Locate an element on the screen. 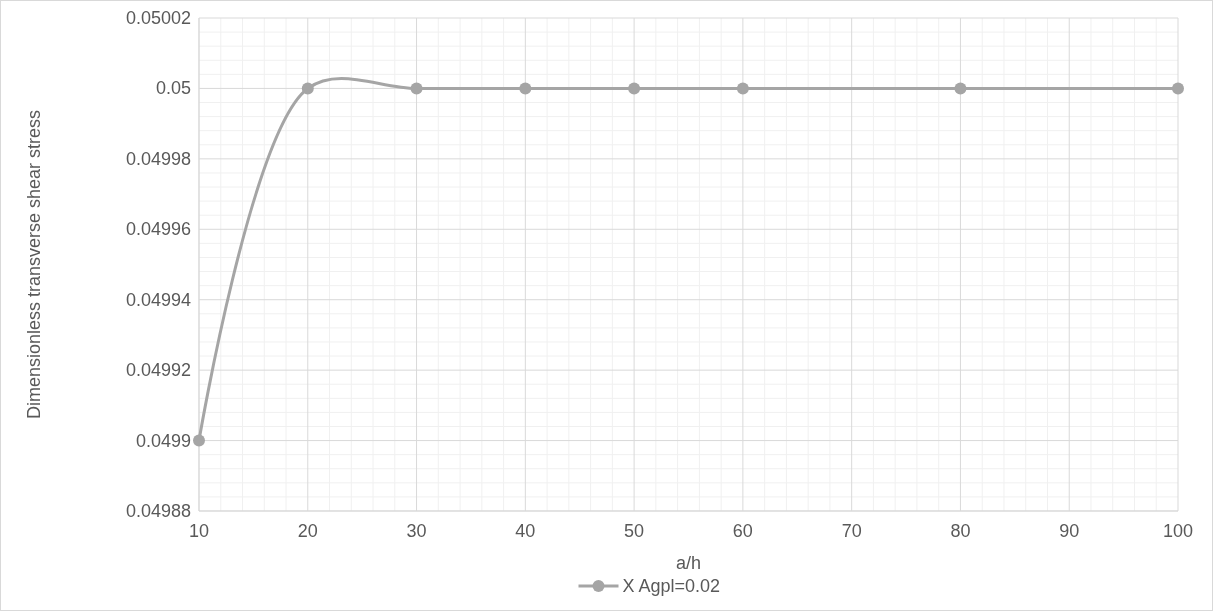 Image resolution: width=1213 pixels, height=611 pixels. y-tick-label: 0.04998 is located at coordinates (158, 158).